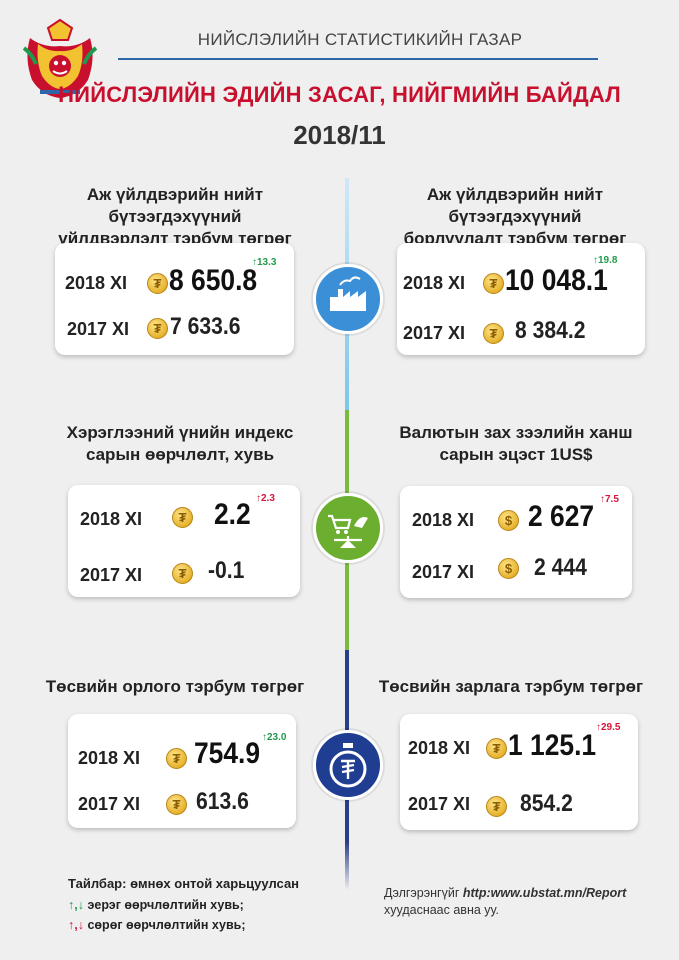 The image size is (679, 960). Describe the element at coordinates (611, 727) in the screenshot. I see `change-value: 29.5` at that location.